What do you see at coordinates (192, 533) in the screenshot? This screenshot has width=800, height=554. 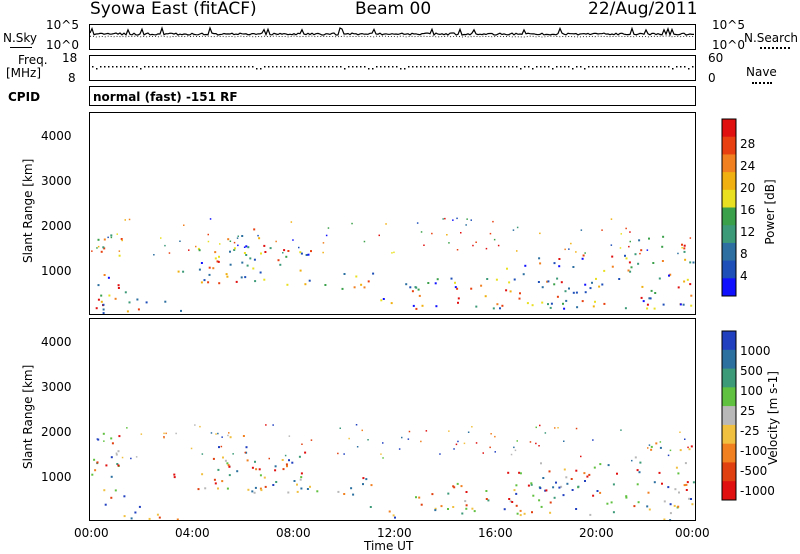 I see `xtick-1: 04:00` at bounding box center [192, 533].